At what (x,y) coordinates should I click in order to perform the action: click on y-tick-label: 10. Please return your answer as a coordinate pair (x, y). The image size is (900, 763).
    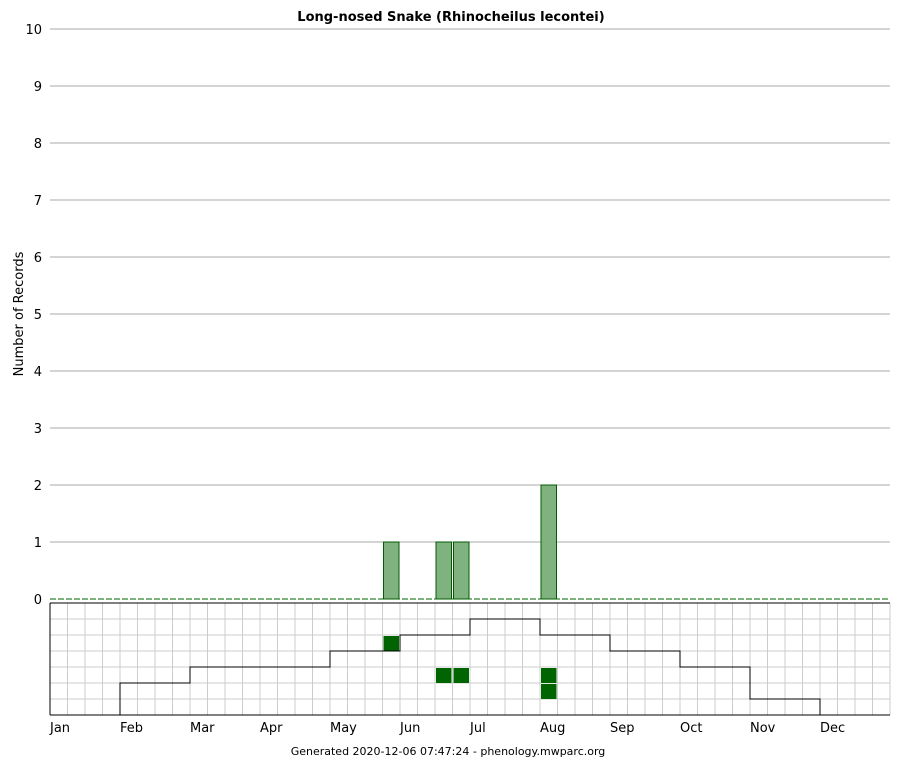
    Looking at the image, I should click on (33, 30).